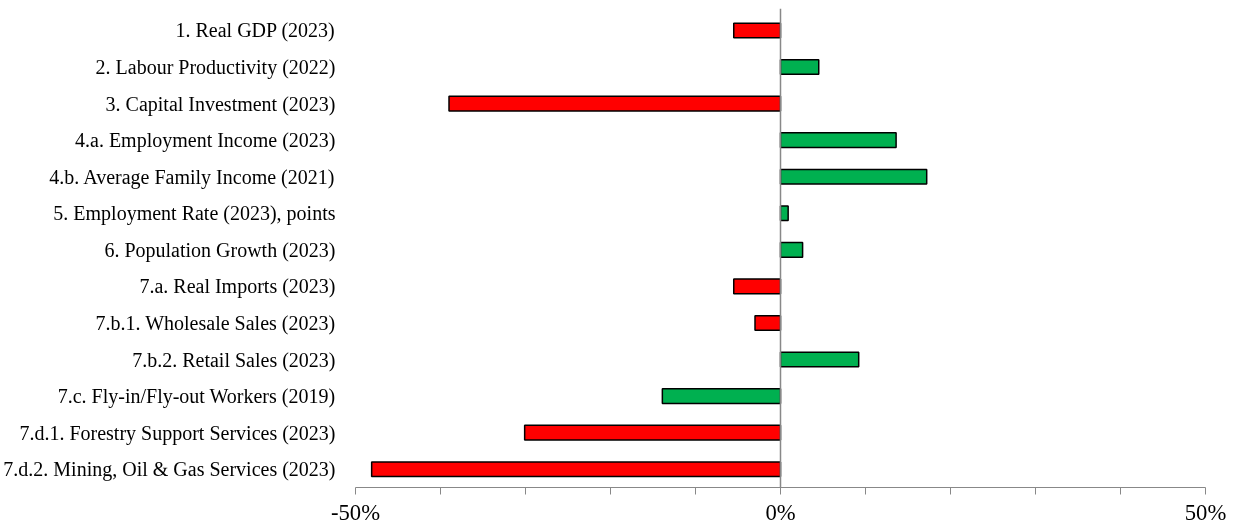  Describe the element at coordinates (192, 177) in the screenshot. I see `y-tick-label: 4.b. Average Family Income (2021)` at that location.